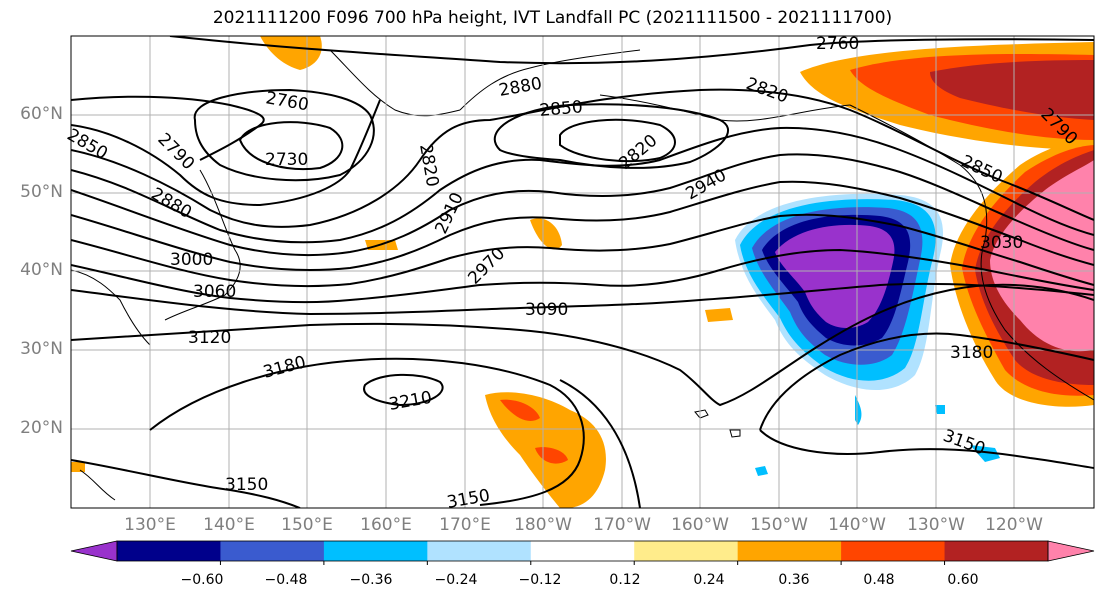  I want to click on colorbar-extend-min, so click(94, 551).